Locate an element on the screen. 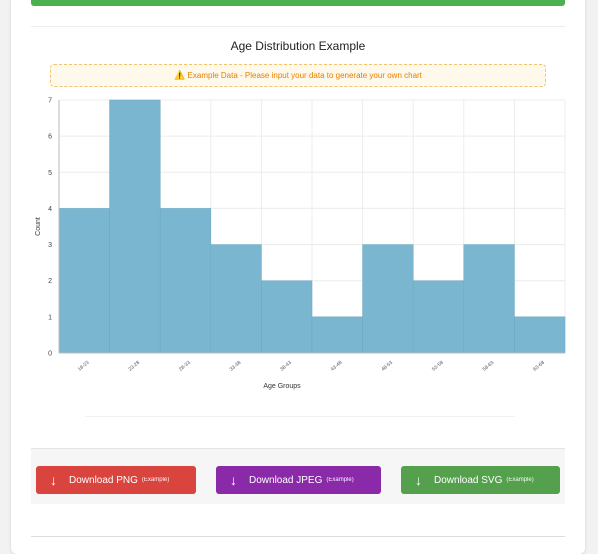 The width and height of the screenshot is (598, 554). download-jpeg-button: ↓ Download JPEG (Example) is located at coordinates (298, 480).